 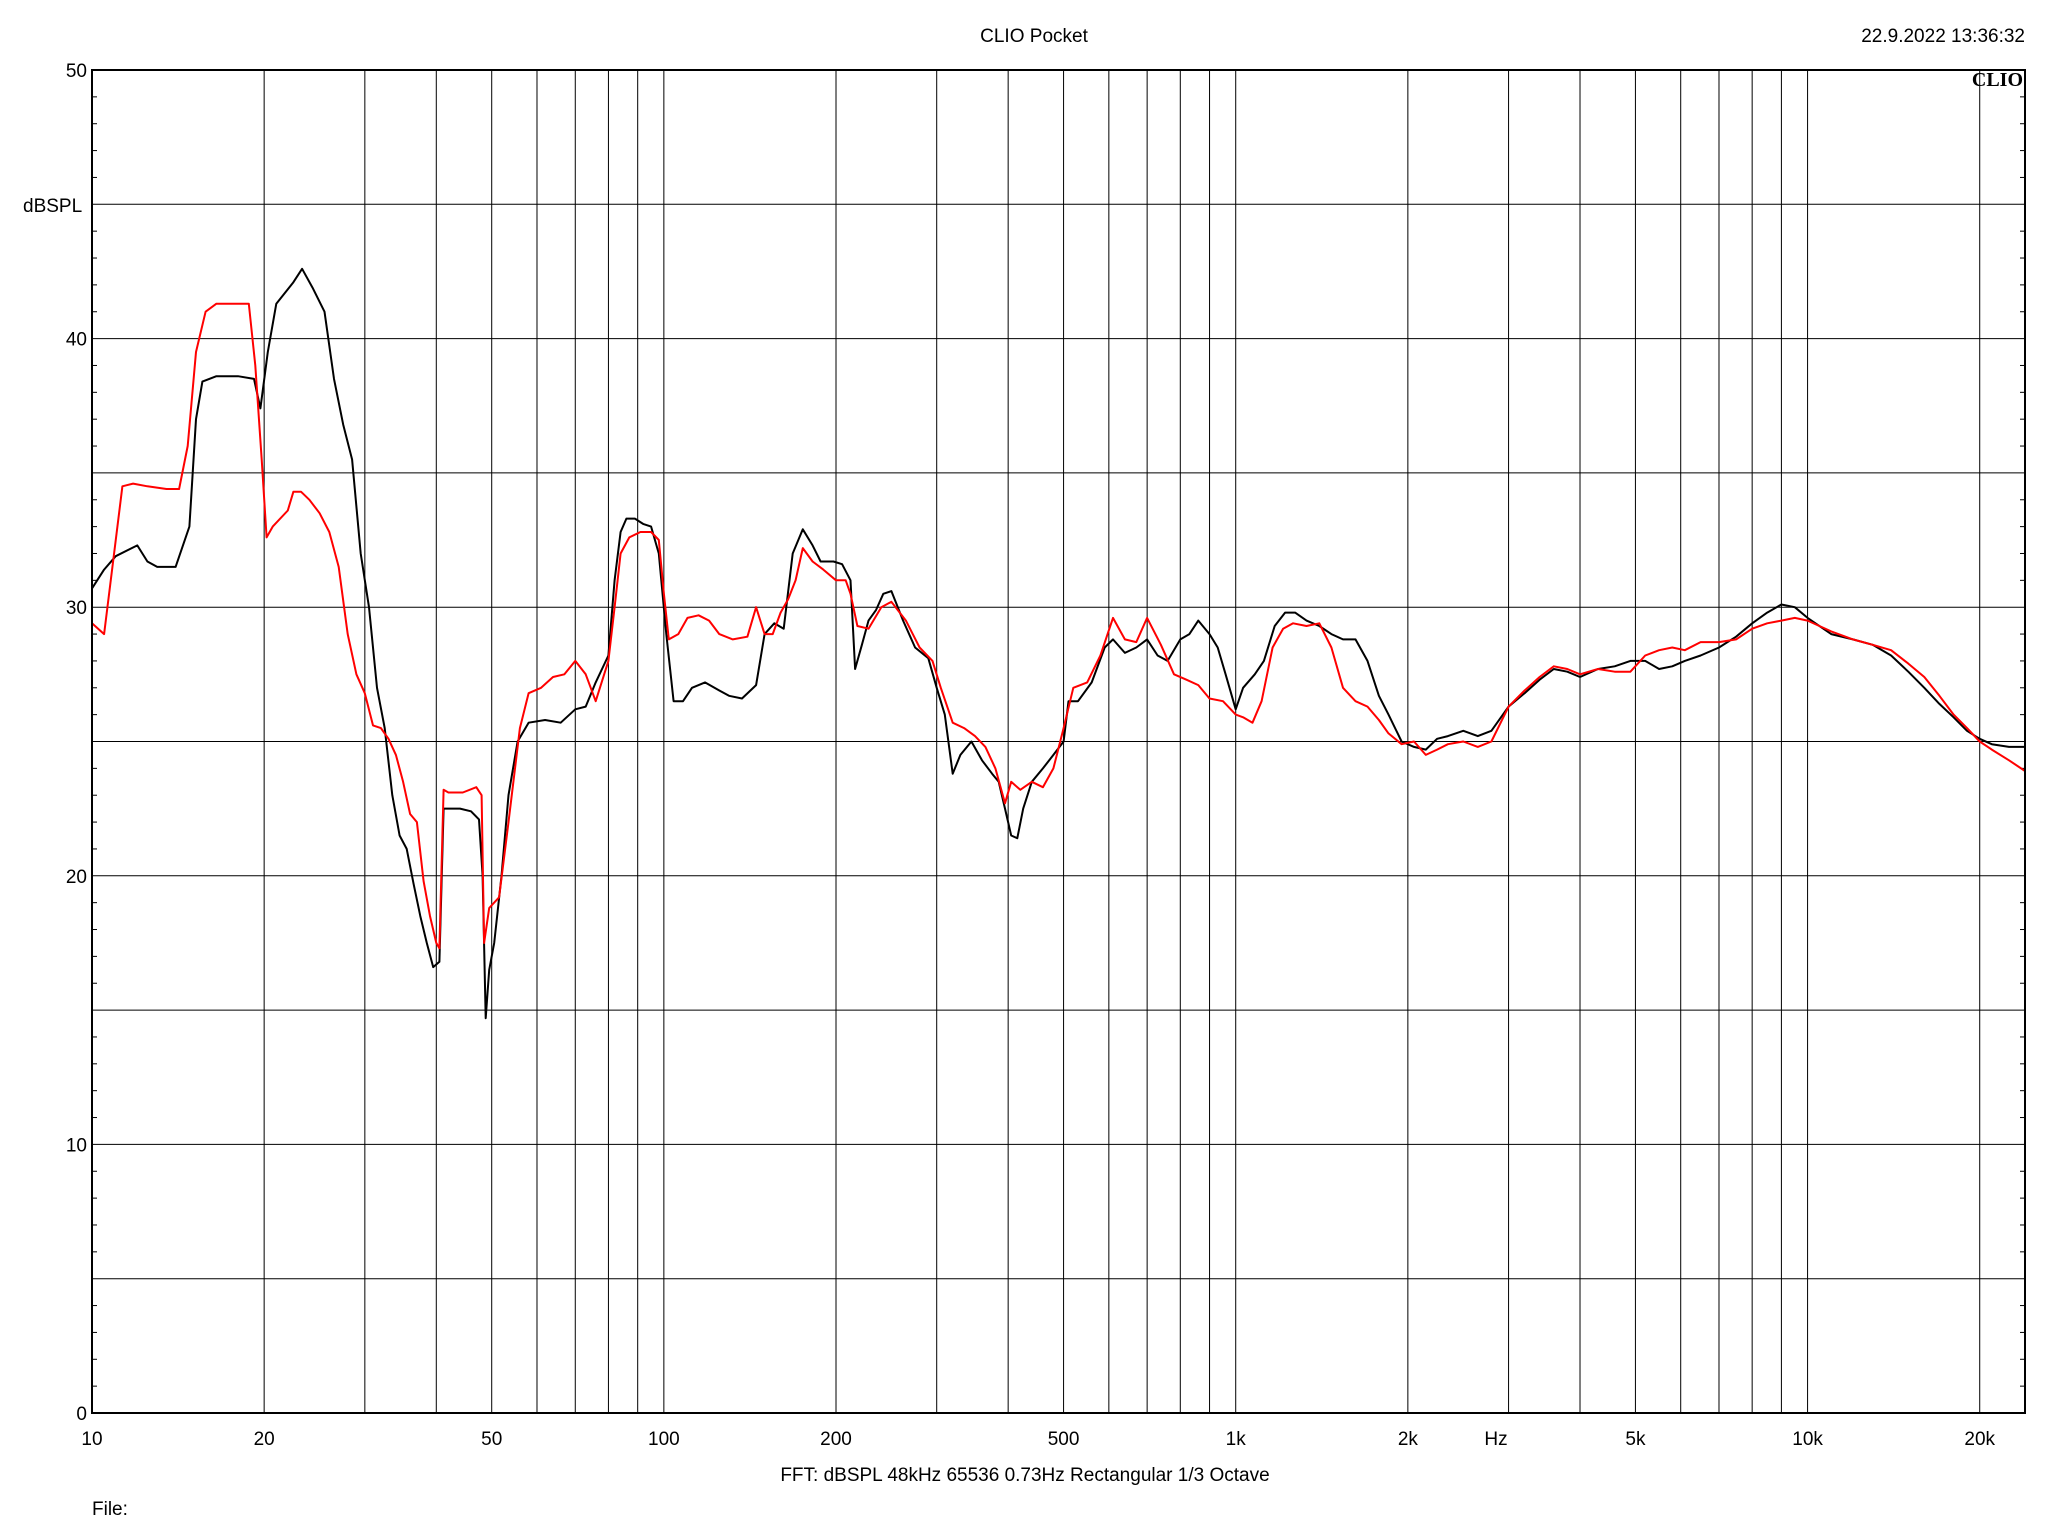 I want to click on x-tick-label: 20k, so click(x=1979, y=1439).